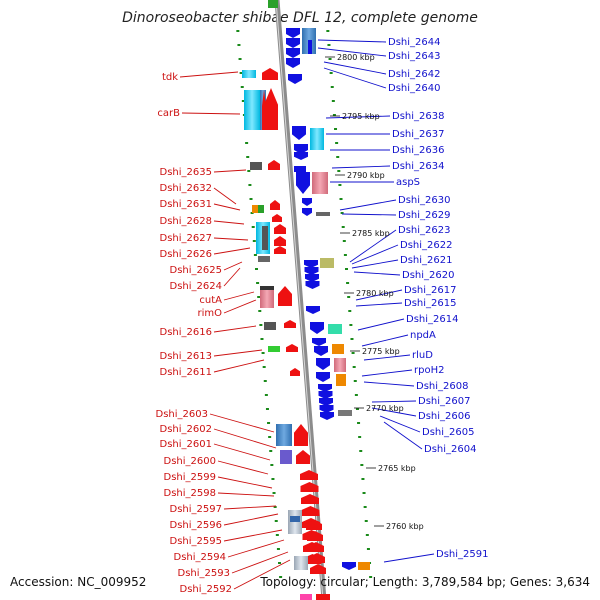 The image size is (600, 600). What do you see at coordinates (366, 175) in the screenshot?
I see `kbp-label: 2790 kbp` at bounding box center [366, 175].